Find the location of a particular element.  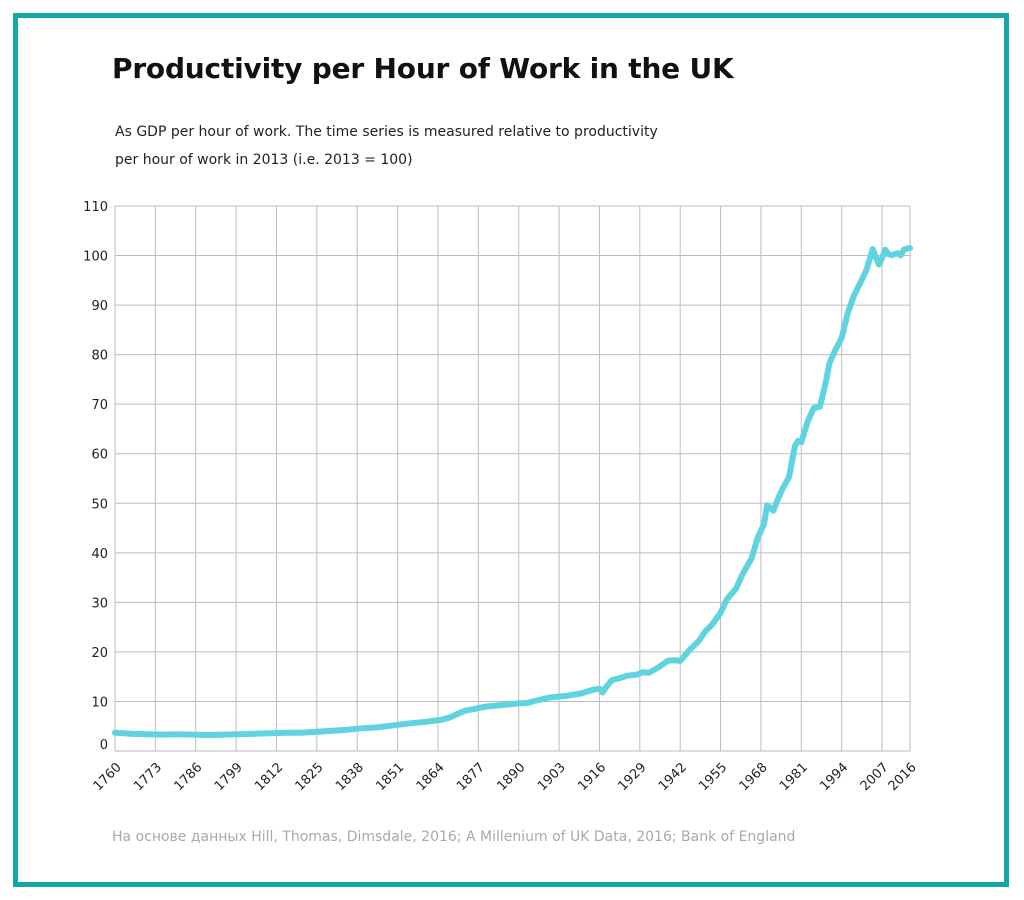

x-tick-label: 1890 is located at coordinates (511, 777).